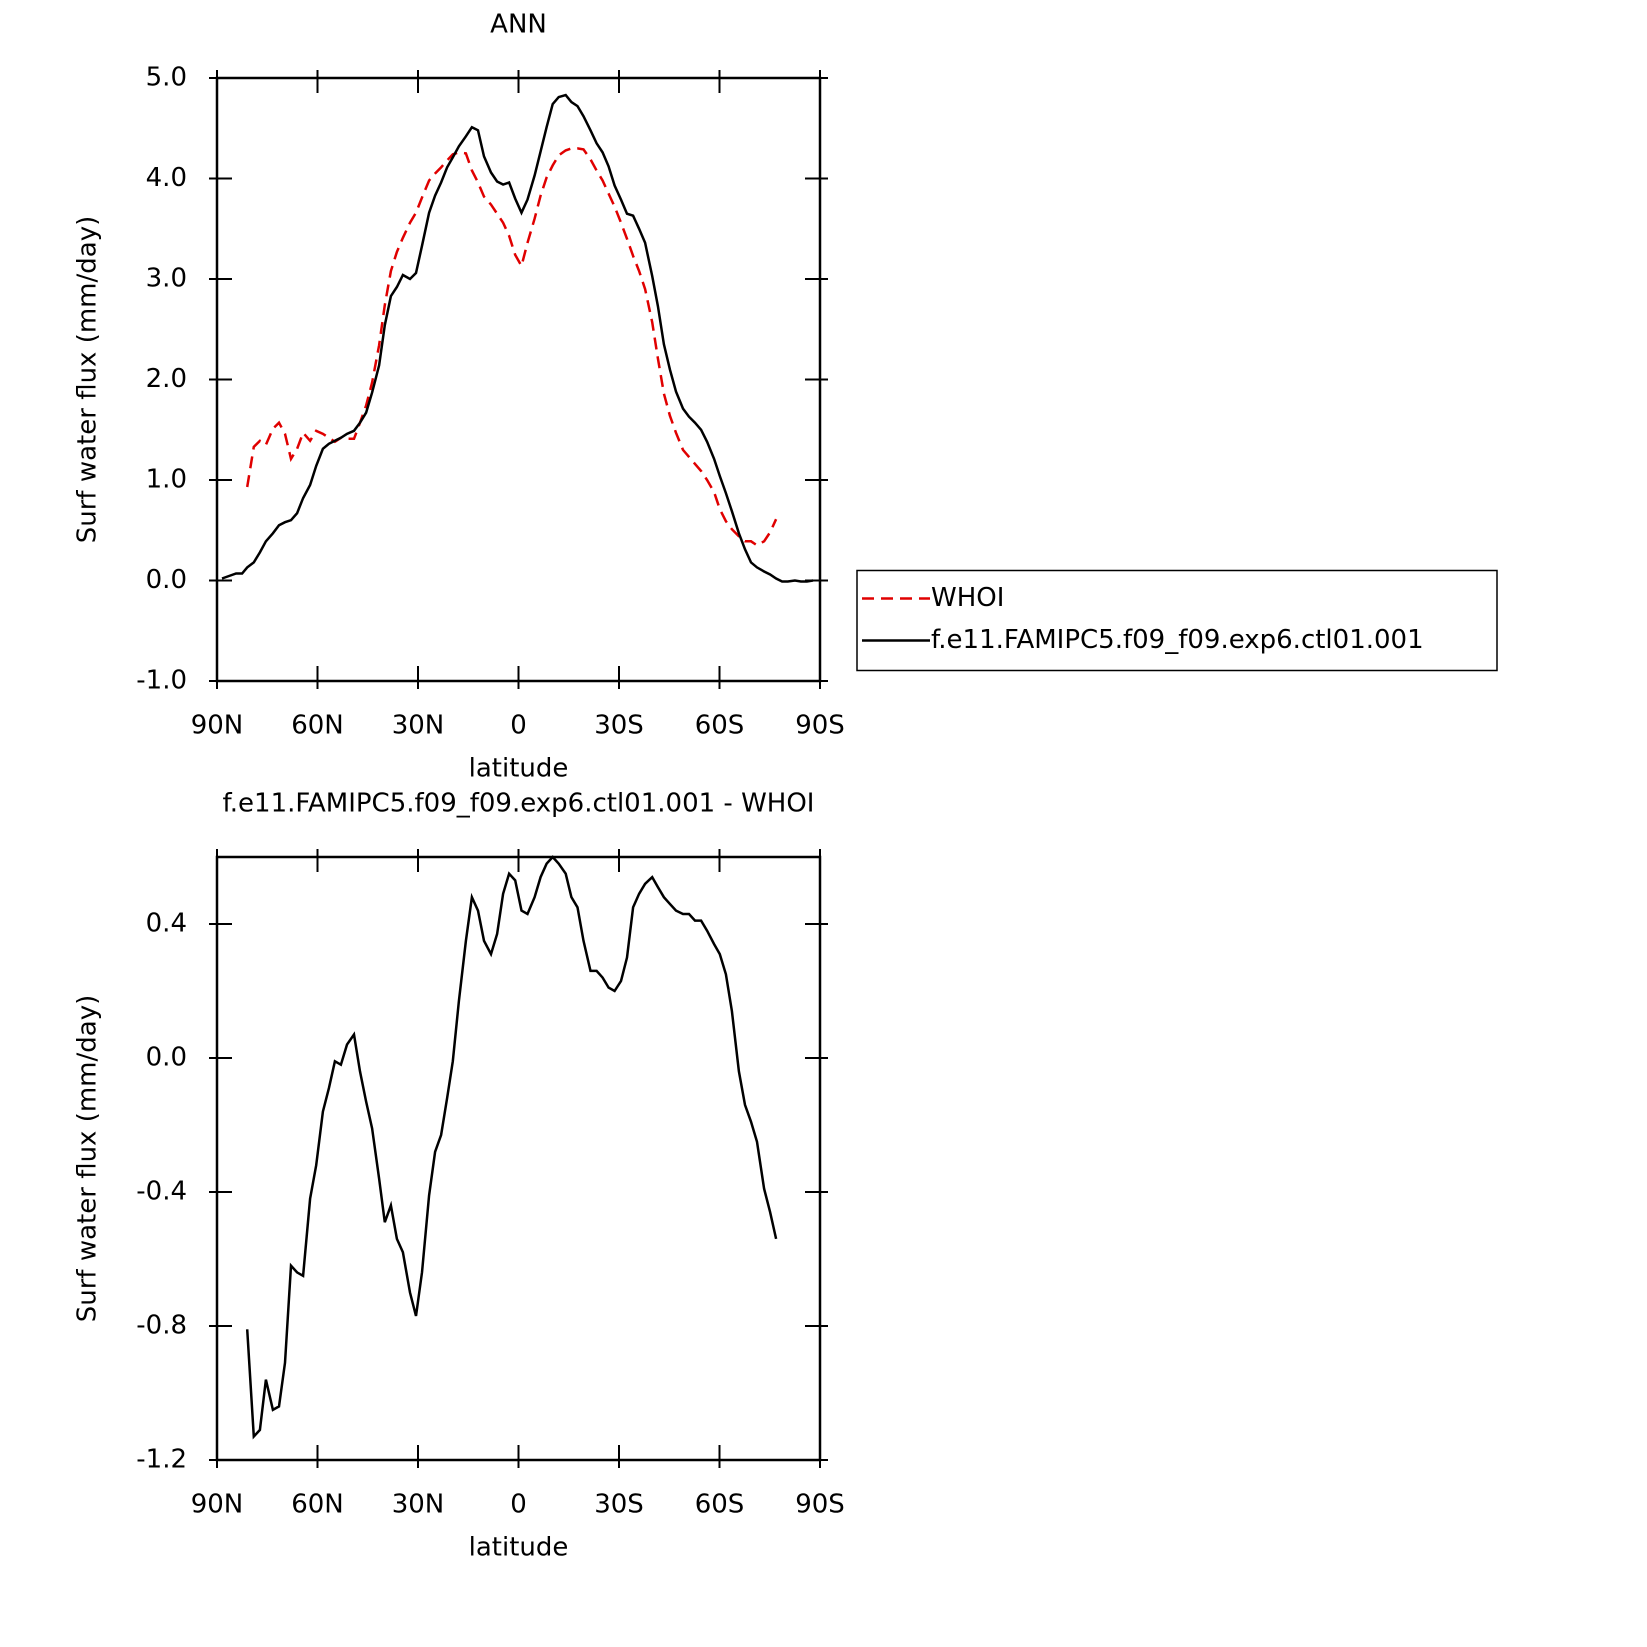 This screenshot has height=1647, width=1647. What do you see at coordinates (166, 78) in the screenshot?
I see `y-tick-label: 5.0` at bounding box center [166, 78].